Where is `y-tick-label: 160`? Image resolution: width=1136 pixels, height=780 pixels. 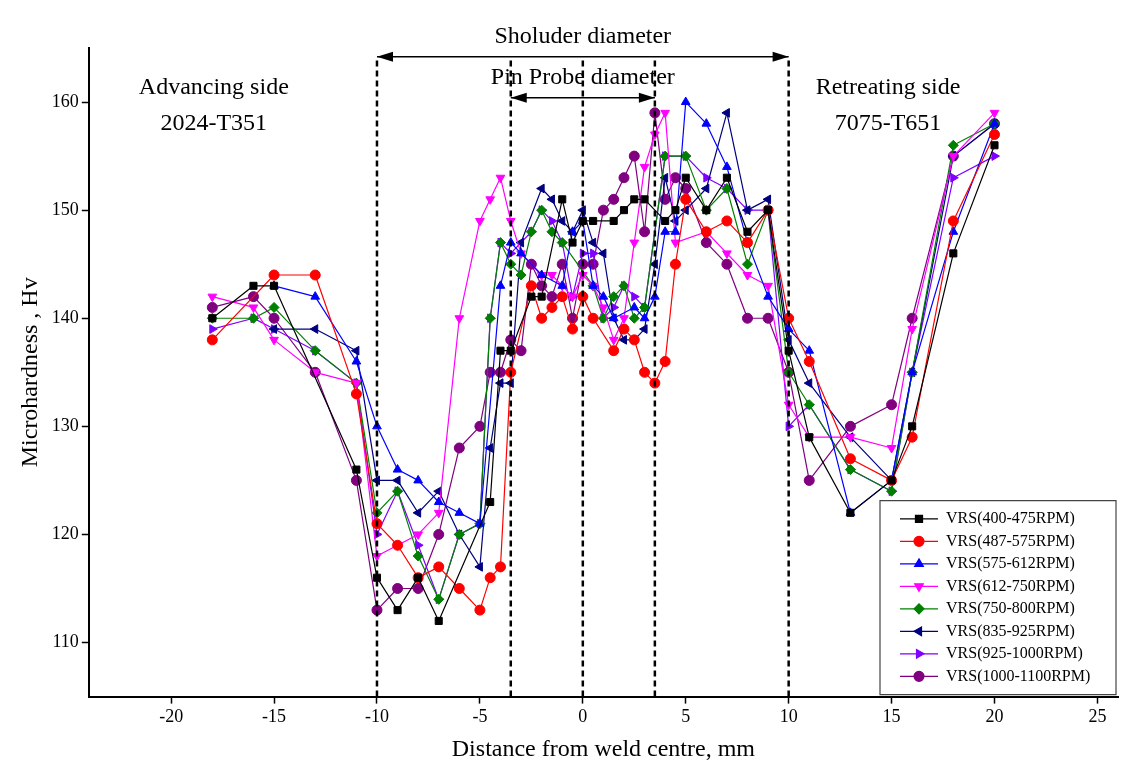
y-tick-label: 160 is located at coordinates (65, 100).